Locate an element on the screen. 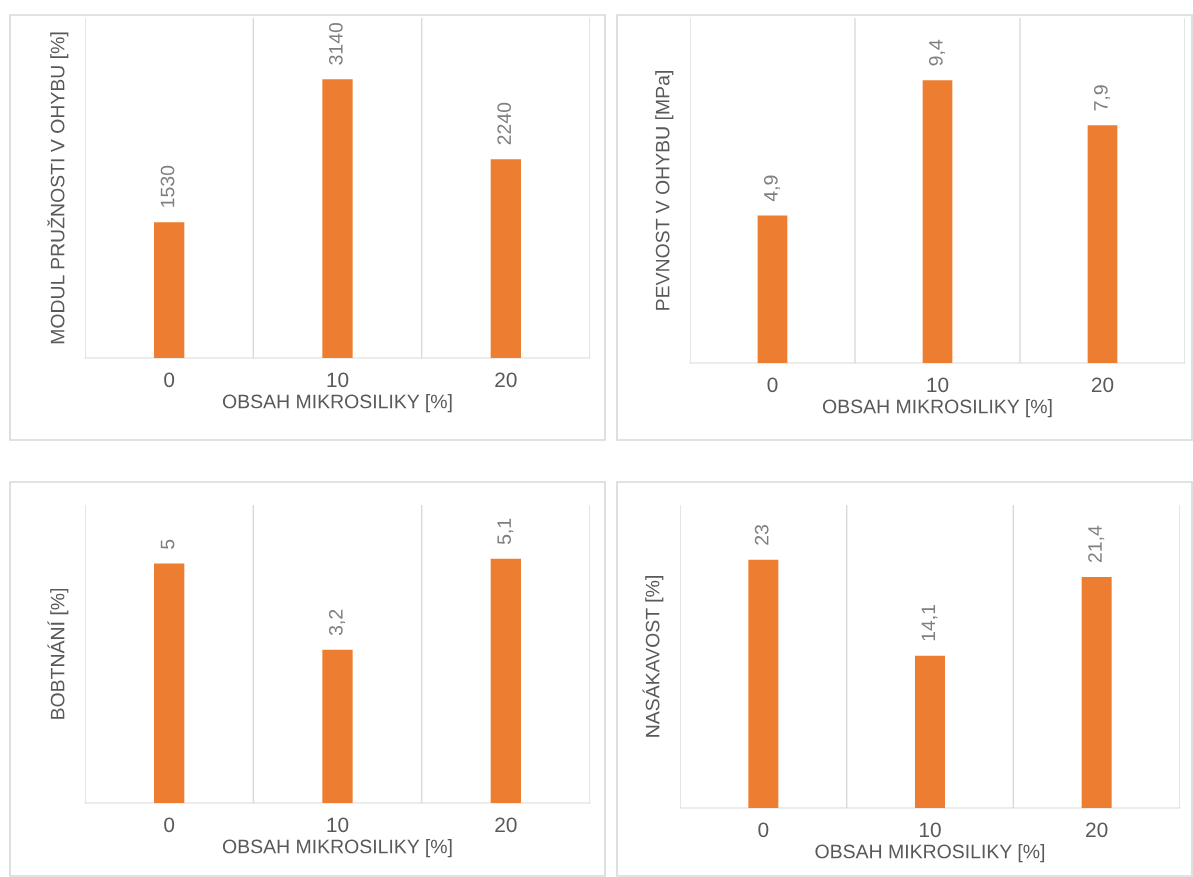 Image resolution: width=1193 pixels, height=877 pixels. data-label: 21,4 is located at coordinates (1096, 544).